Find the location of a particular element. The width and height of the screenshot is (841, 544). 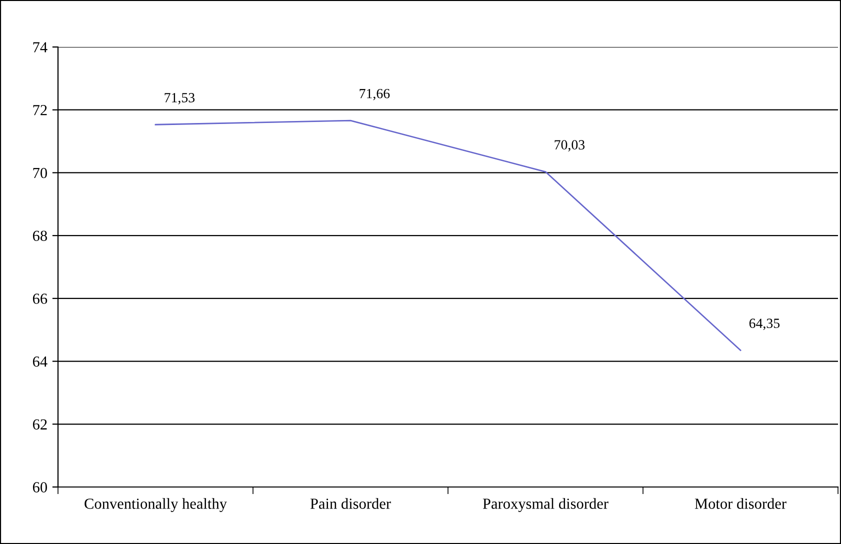

y-tick-label: 62 is located at coordinates (39, 424).